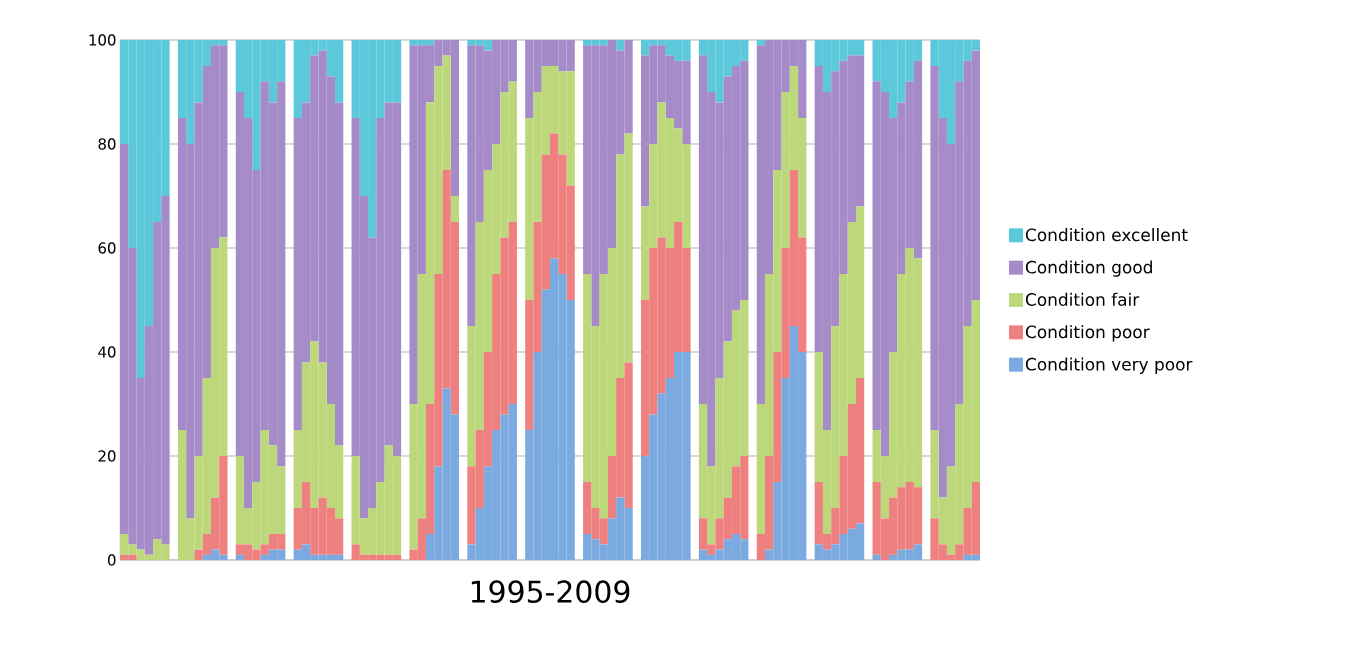 The height and width of the screenshot is (657, 1349). What do you see at coordinates (1088, 268) in the screenshot?
I see `legend-label: Condition good` at bounding box center [1088, 268].